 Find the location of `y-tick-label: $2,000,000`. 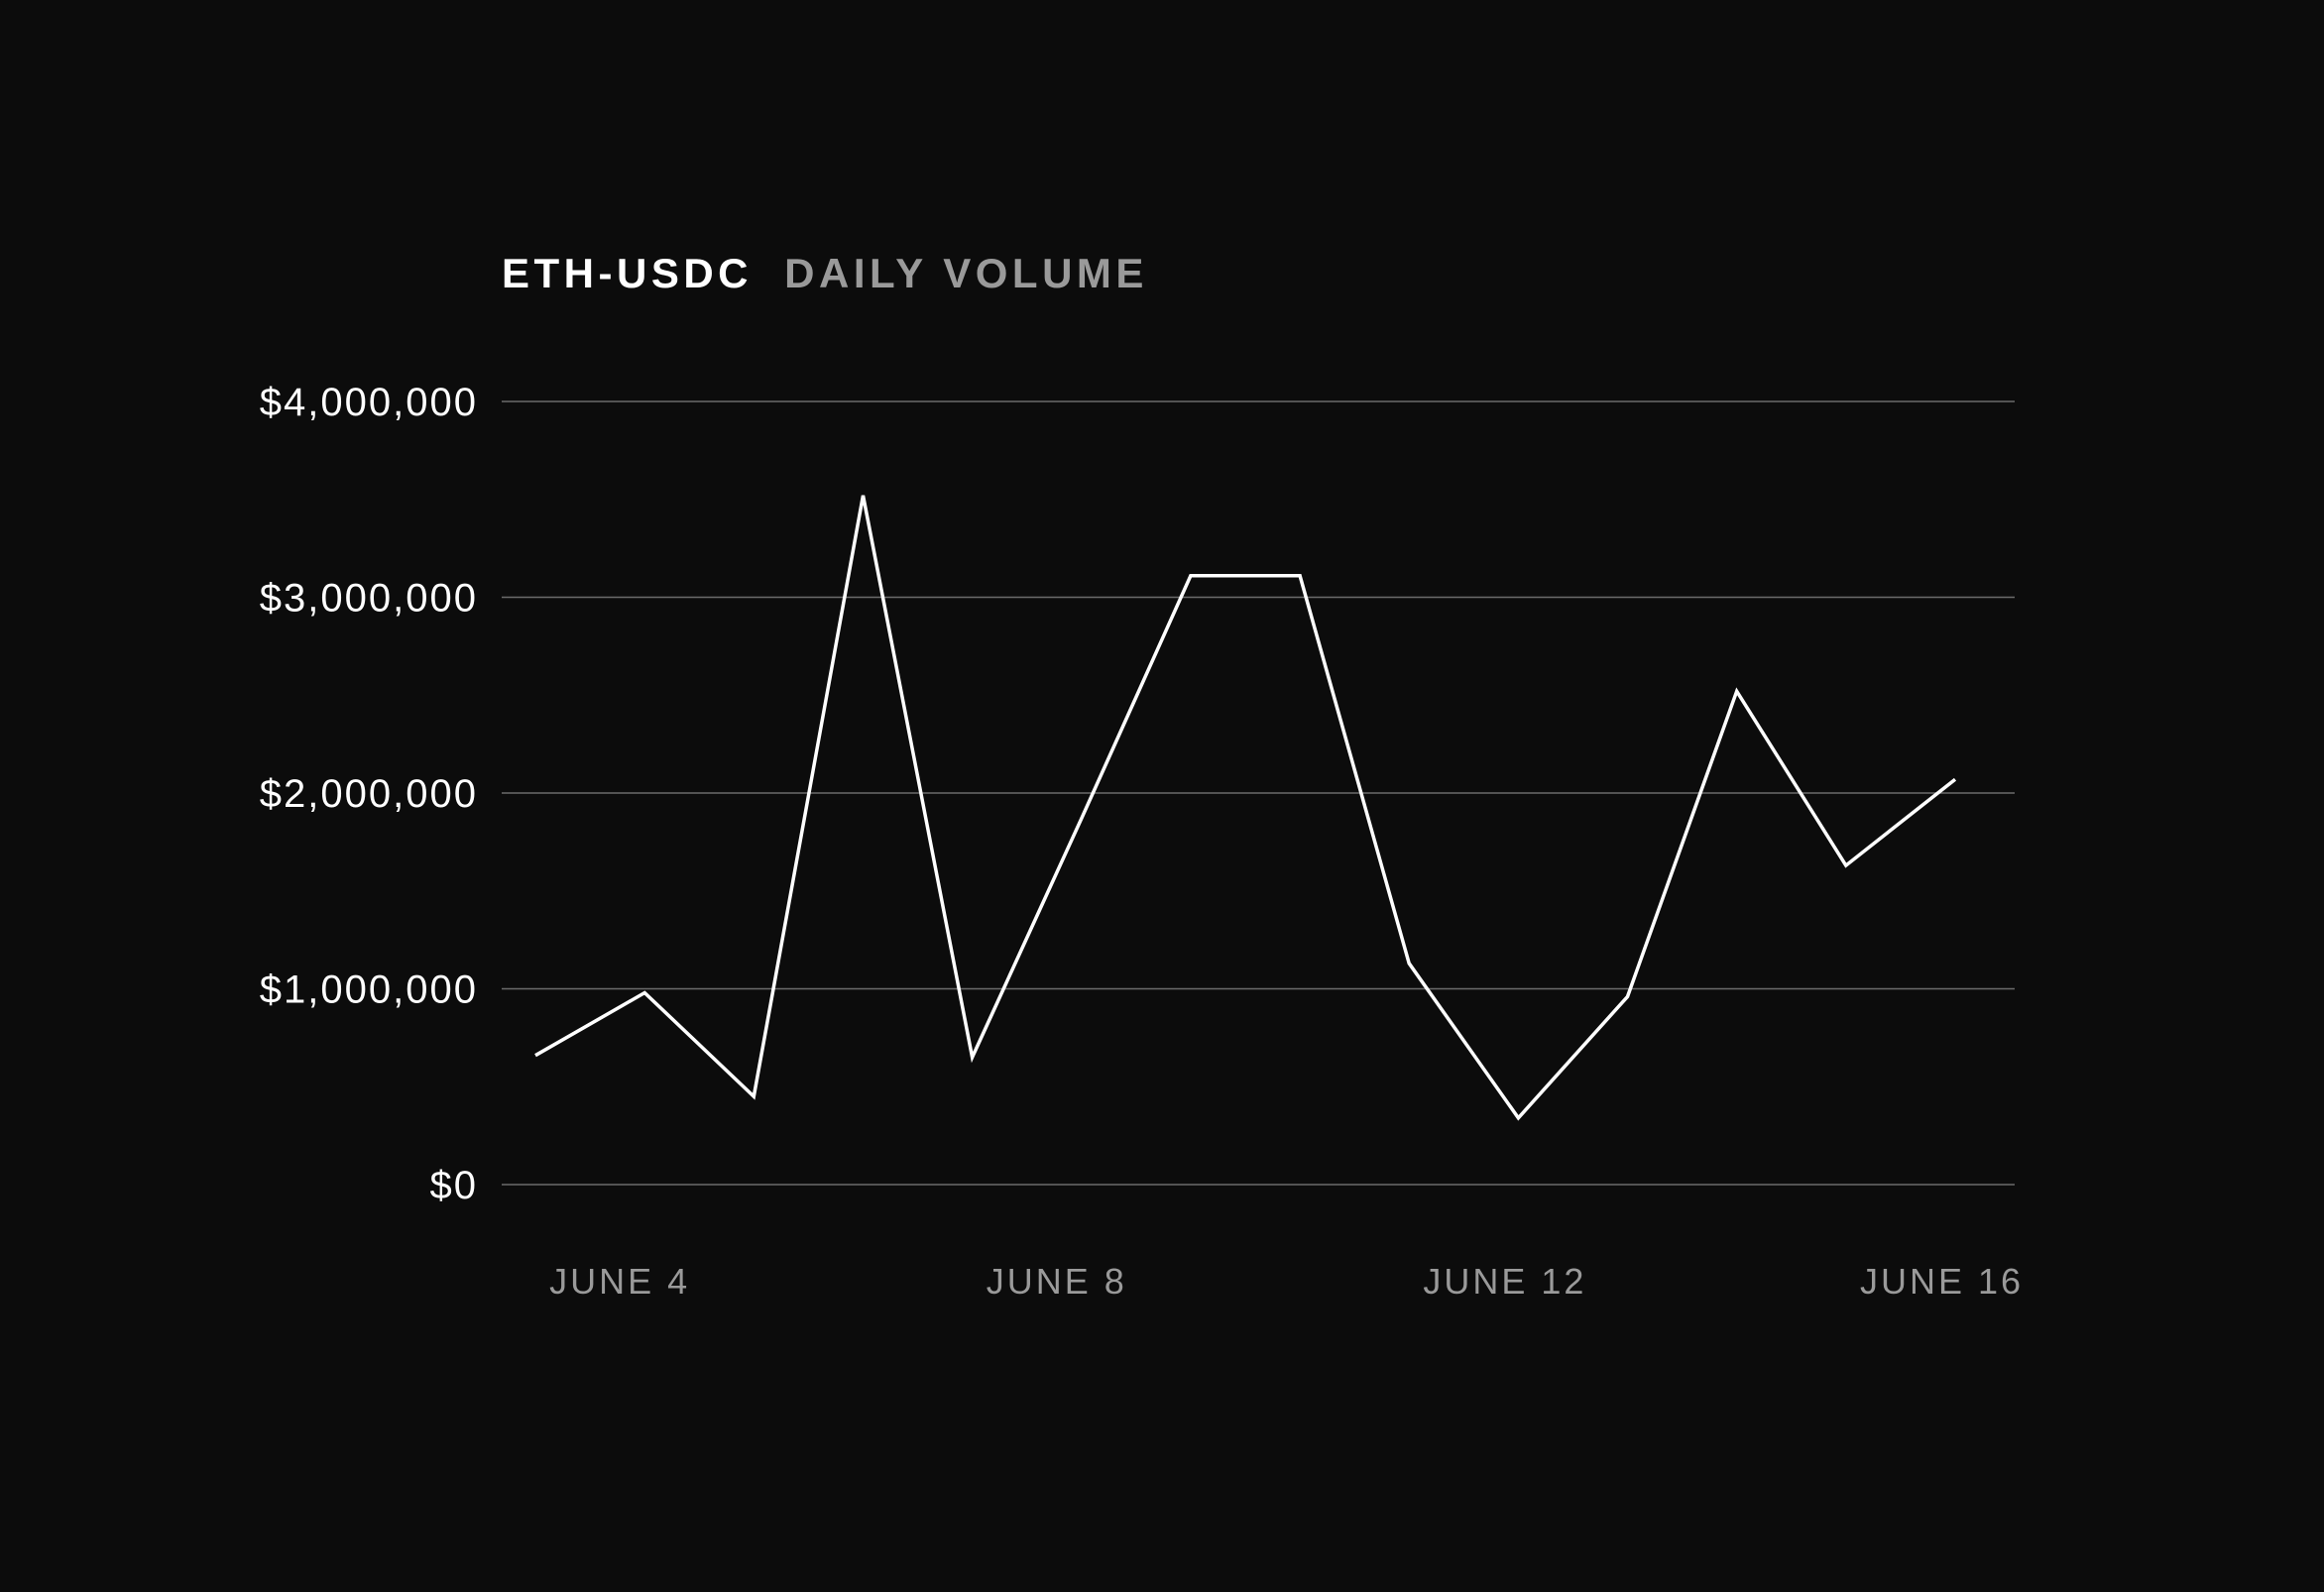

y-tick-label: $2,000,000 is located at coordinates (369, 794).